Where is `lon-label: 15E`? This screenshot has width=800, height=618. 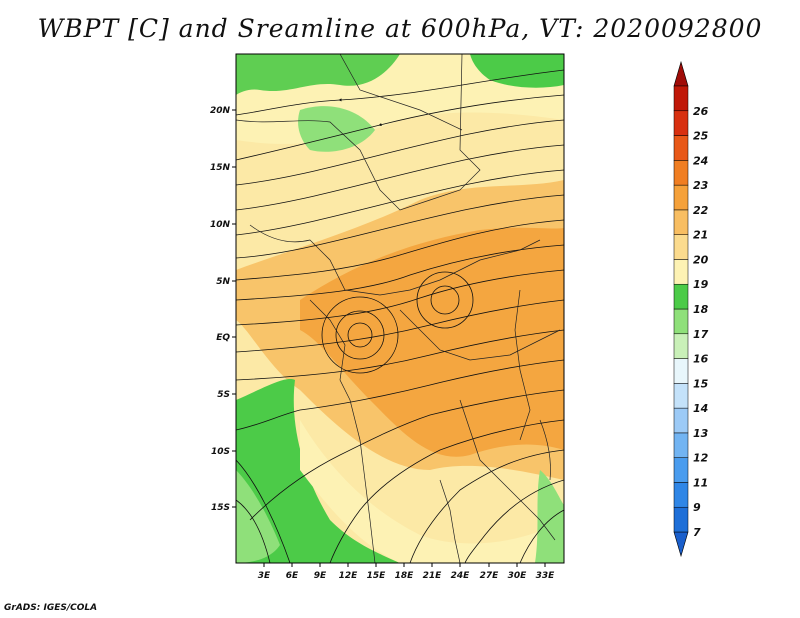 lon-label: 15E is located at coordinates (377, 576).